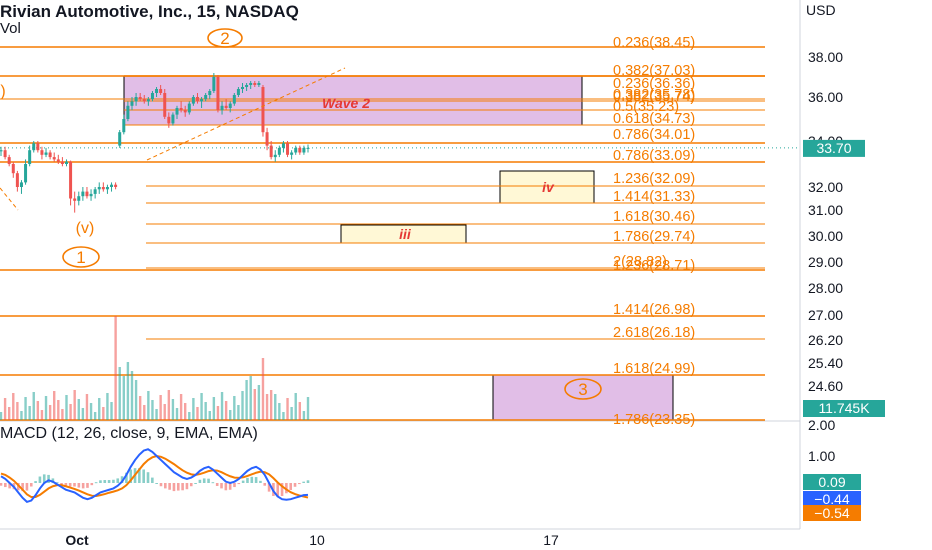 The image size is (932, 550). Describe the element at coordinates (821, 425) in the screenshot. I see `price-tick-label: 2.00` at that location.